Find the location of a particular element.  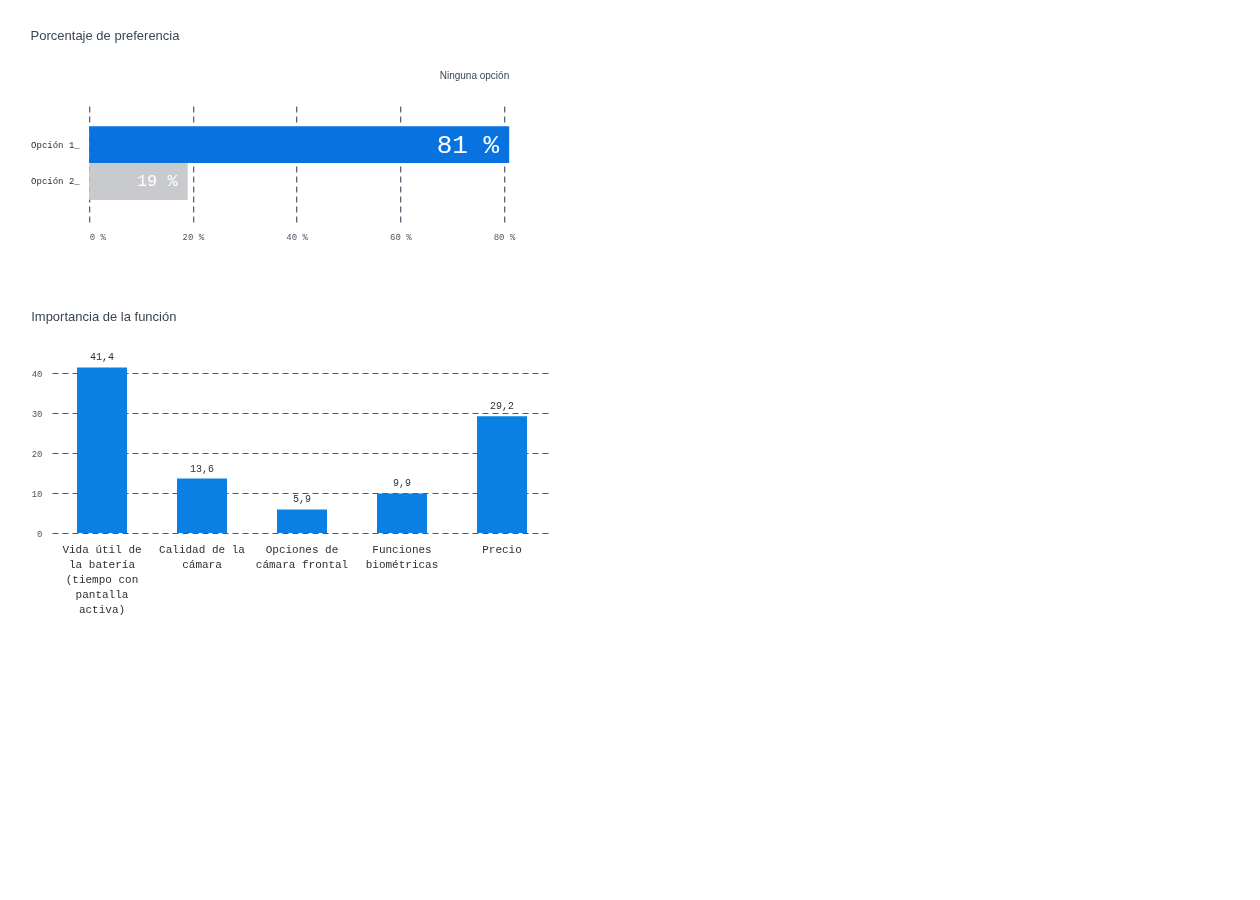

y-tick-label: 30 is located at coordinates (37, 414).